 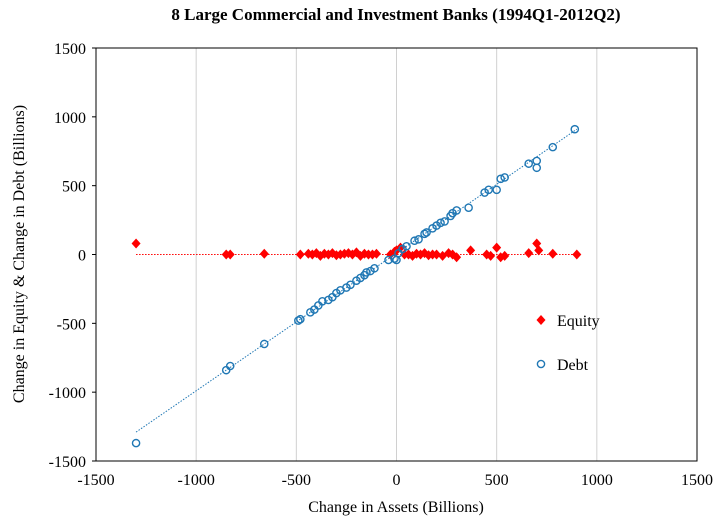 What do you see at coordinates (71, 324) in the screenshot?
I see `y-tick-label: -500` at bounding box center [71, 324].